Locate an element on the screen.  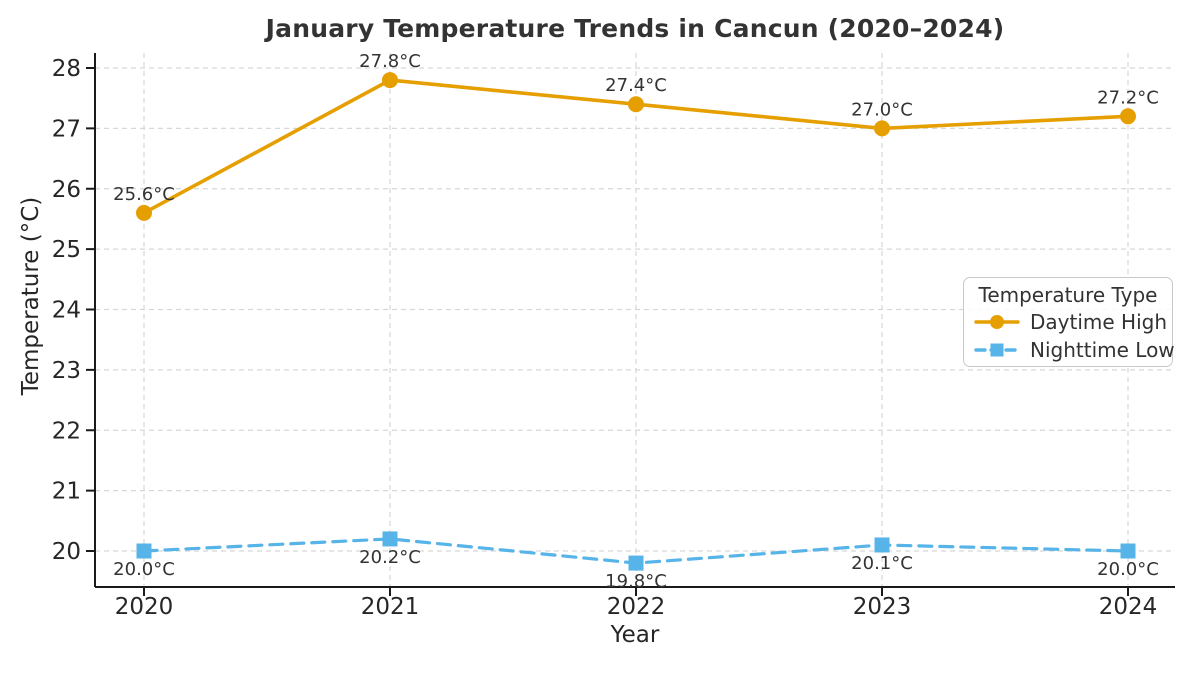
data-point-label: 27.8°C is located at coordinates (390, 61).